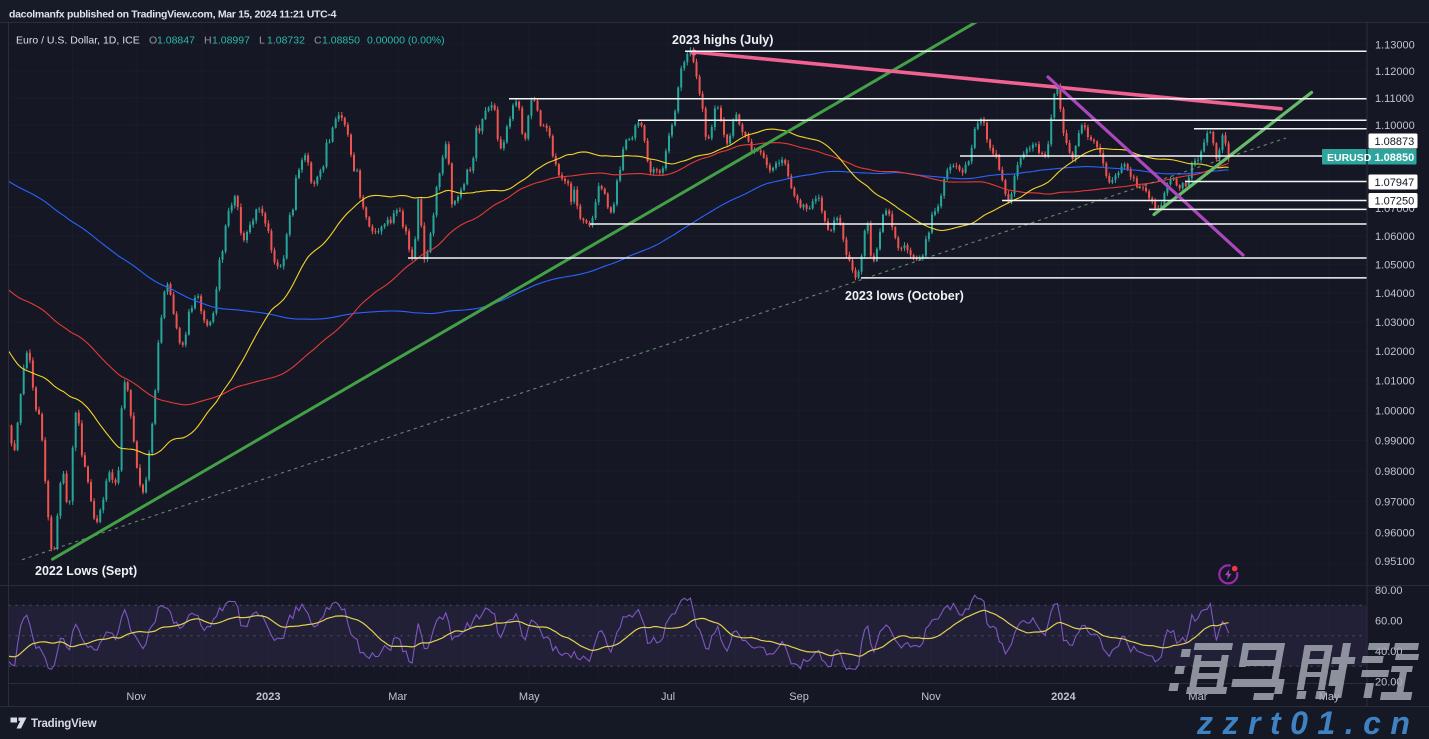 The image size is (1429, 739). What do you see at coordinates (1395, 72) in the screenshot?
I see `svg-text: 1.12000` at bounding box center [1395, 72].